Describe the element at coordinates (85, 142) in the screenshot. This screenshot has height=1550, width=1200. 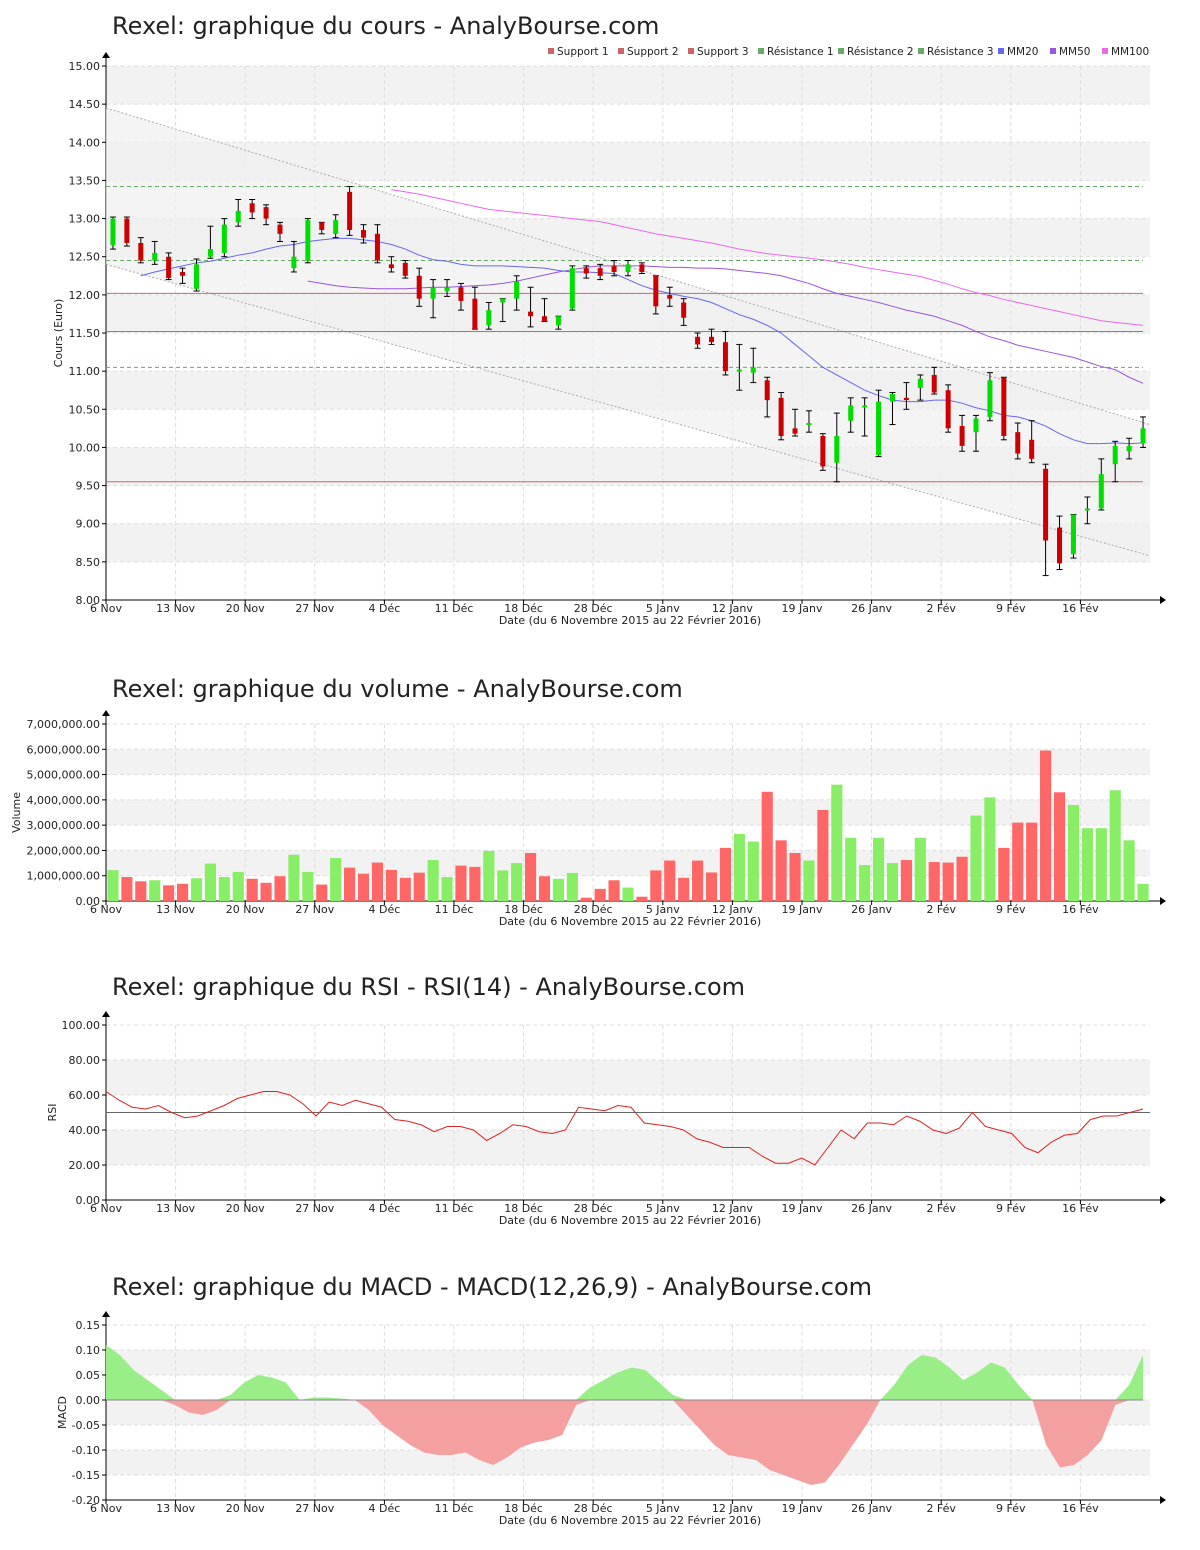
I see `y-tick-label: 14.00` at that location.